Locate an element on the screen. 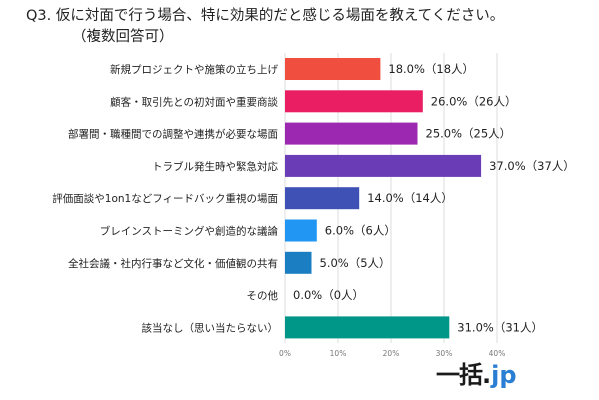  value-label: 25.0%（25人） is located at coordinates (469, 134).